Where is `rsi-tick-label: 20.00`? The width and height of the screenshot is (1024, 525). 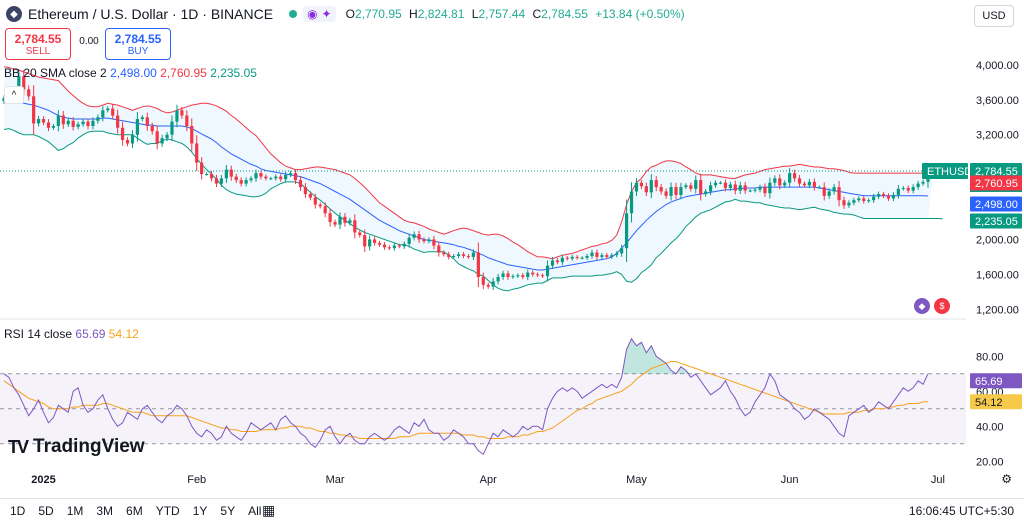
rsi-tick-label: 20.00 is located at coordinates (990, 462).